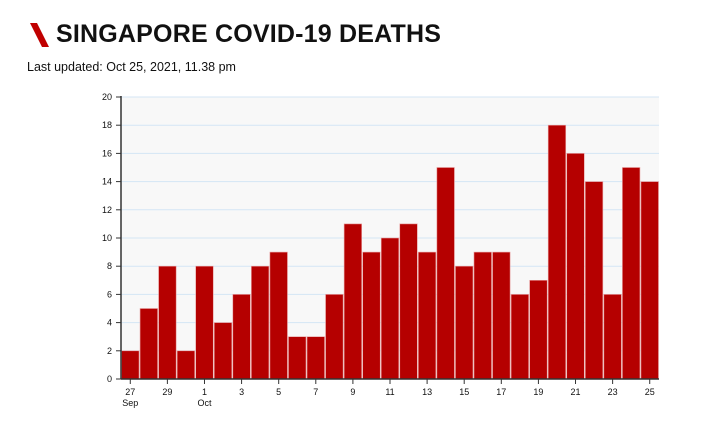 Image resolution: width=709 pixels, height=424 pixels. I want to click on y-tick-label: 4, so click(109, 323).